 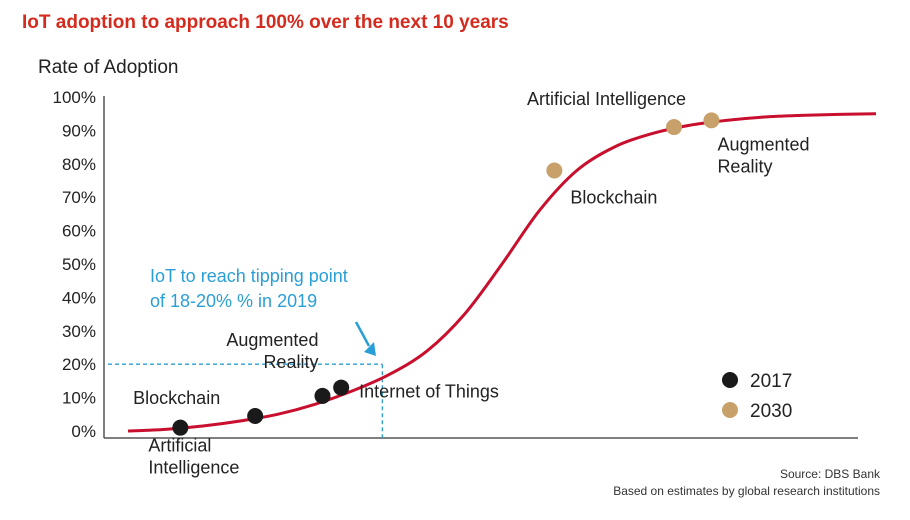 I want to click on y-tick-labels: 0% 10% 20% 30% 40% 50% 60% 70% 80% 90% 100%, so click(x=74, y=264).